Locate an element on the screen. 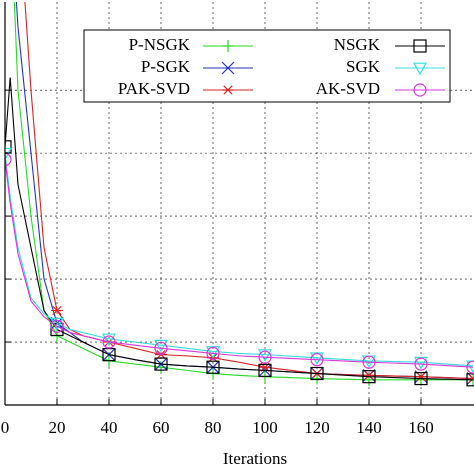  x-tick-label: 140 is located at coordinates (369, 427).